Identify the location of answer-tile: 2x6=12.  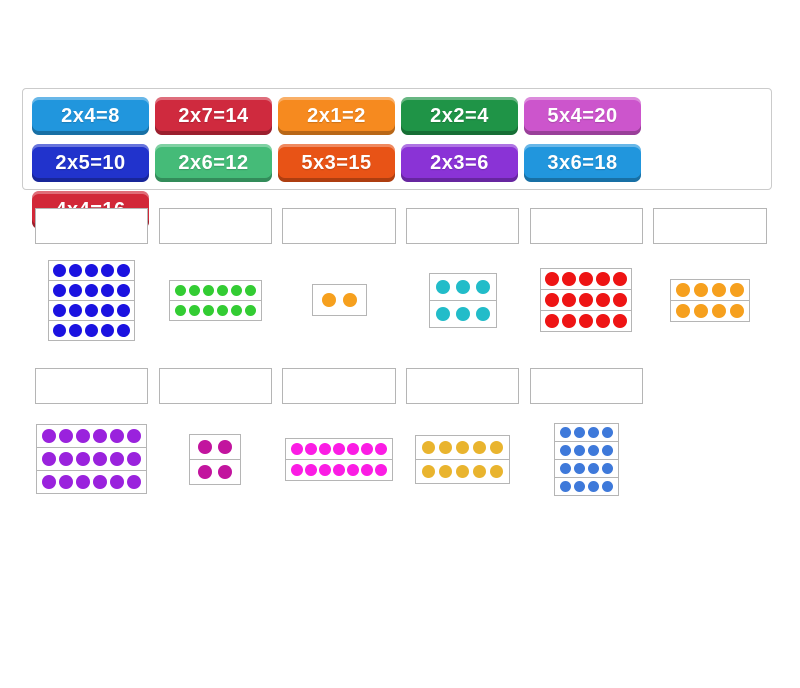
(213, 163).